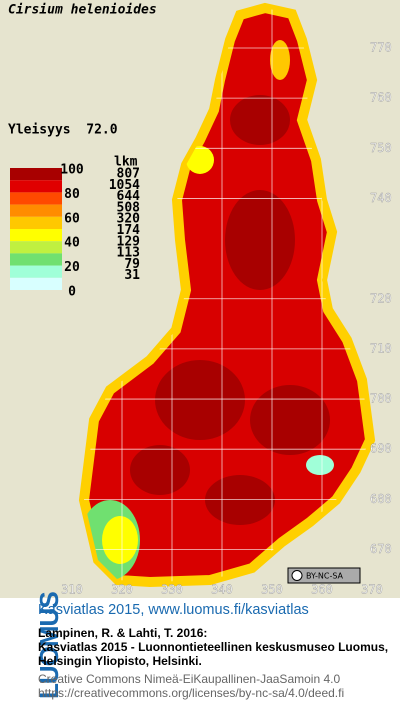  I want to click on count-label: 508, so click(129, 207).